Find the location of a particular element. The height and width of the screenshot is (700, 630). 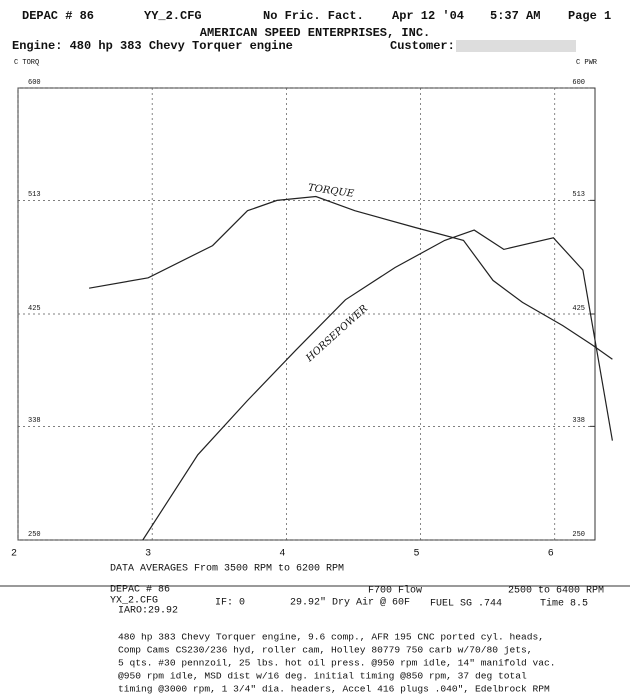

header-page: Page 1 is located at coordinates (589, 16).